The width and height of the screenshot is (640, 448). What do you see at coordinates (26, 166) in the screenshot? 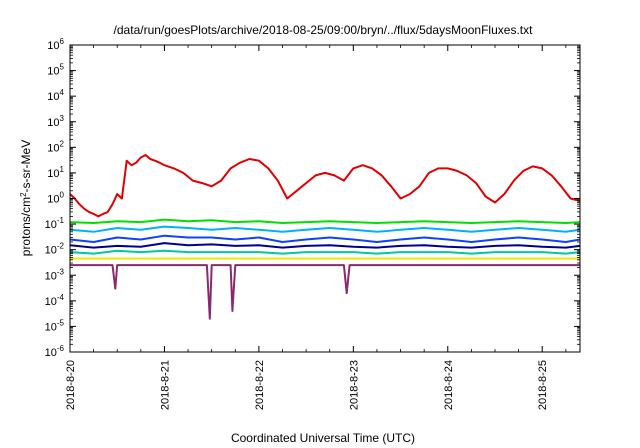
I see `y-axis-label-post: -s-sr-MeV` at bounding box center [26, 166].